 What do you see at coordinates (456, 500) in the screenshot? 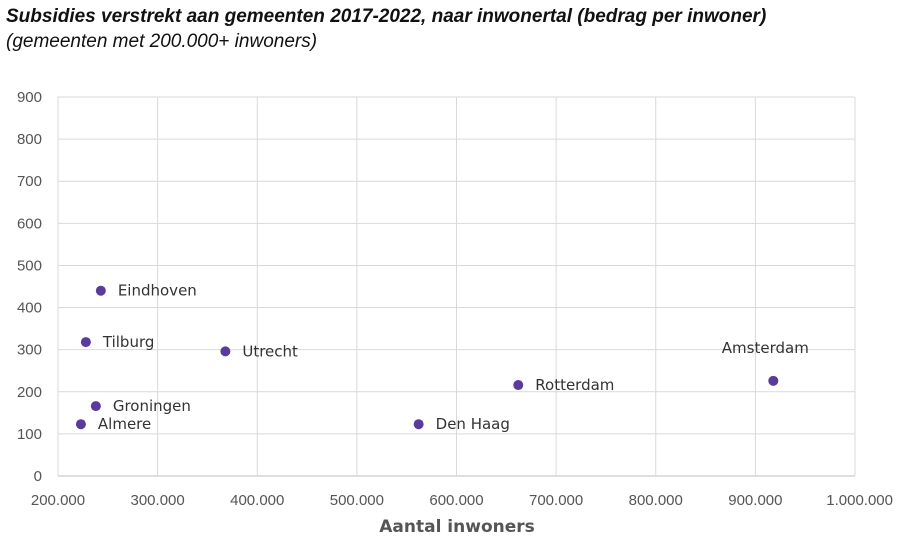
I see `x-tick-label: 600.000` at bounding box center [456, 500].